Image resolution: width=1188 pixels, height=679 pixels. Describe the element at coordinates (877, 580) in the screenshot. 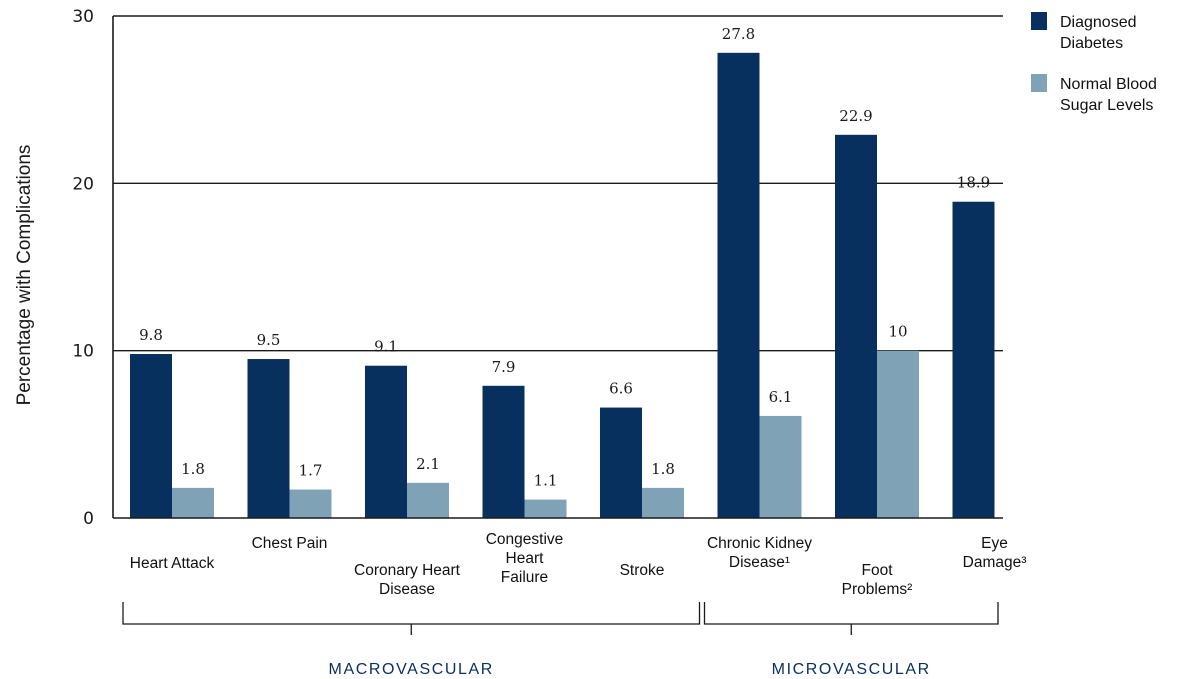

I see `category-label: Foot Problems²` at that location.